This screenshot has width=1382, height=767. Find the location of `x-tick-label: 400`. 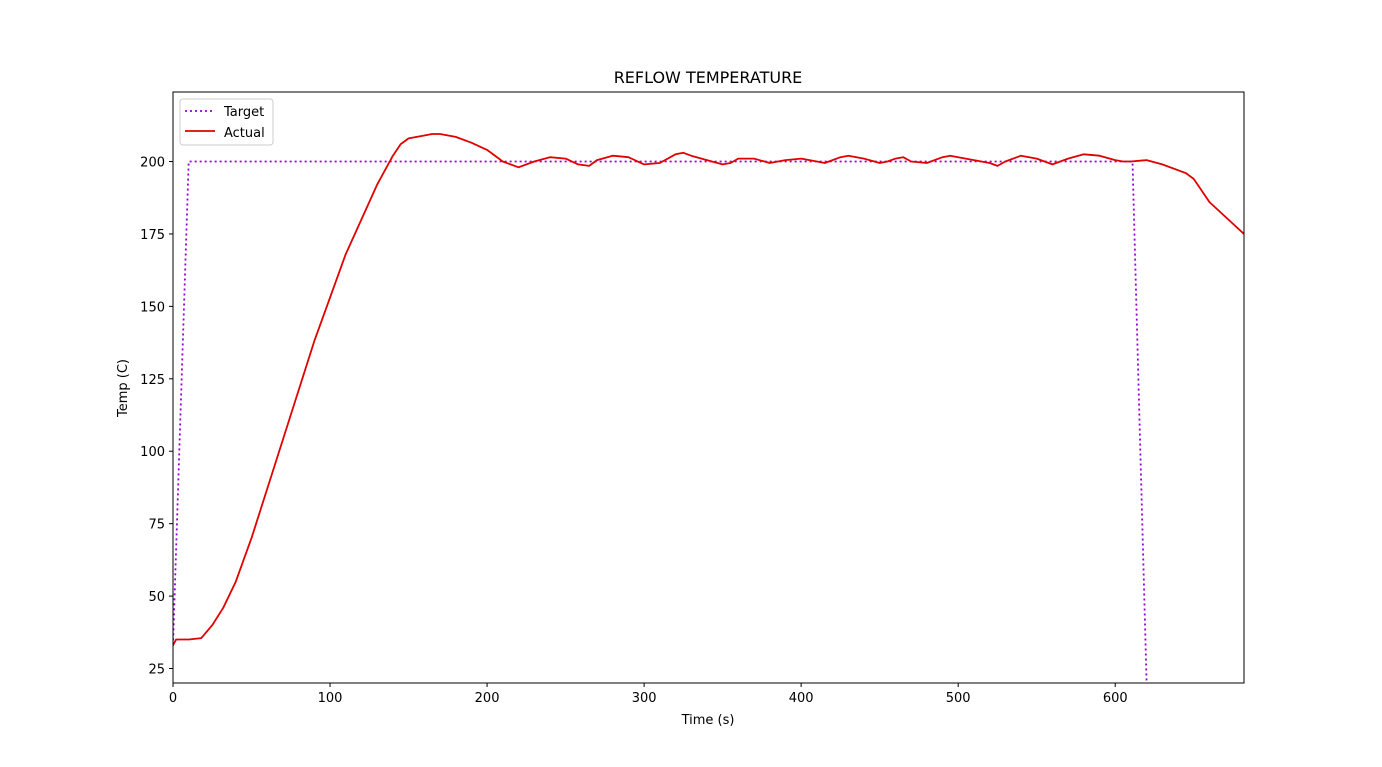

x-tick-label: 400 is located at coordinates (801, 698).